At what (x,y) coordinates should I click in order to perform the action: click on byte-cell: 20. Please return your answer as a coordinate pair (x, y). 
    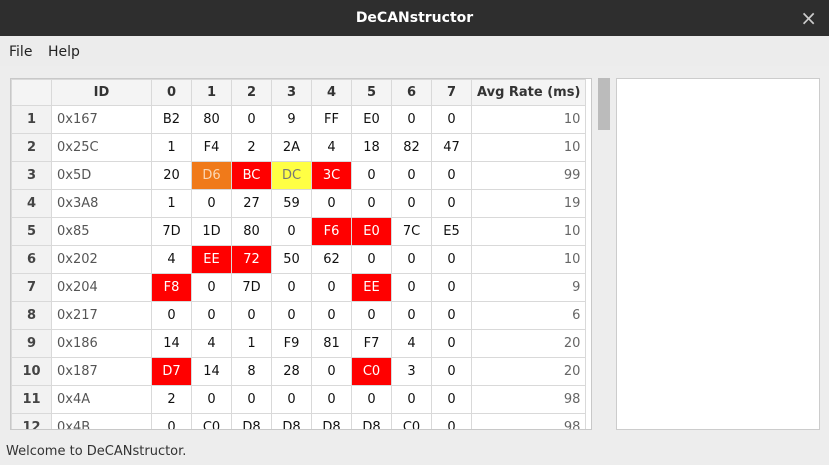
    Looking at the image, I should click on (171, 175).